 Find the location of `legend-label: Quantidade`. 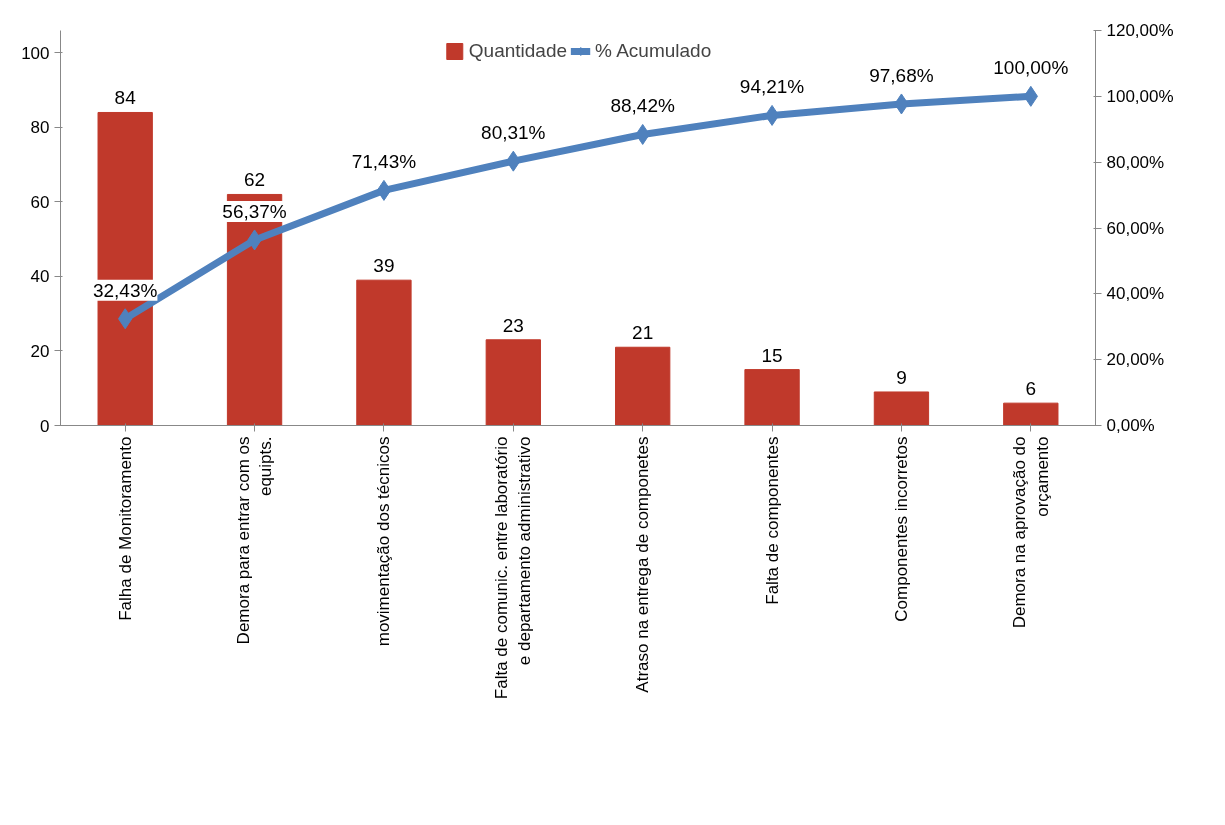

legend-label: Quantidade is located at coordinates (518, 51).